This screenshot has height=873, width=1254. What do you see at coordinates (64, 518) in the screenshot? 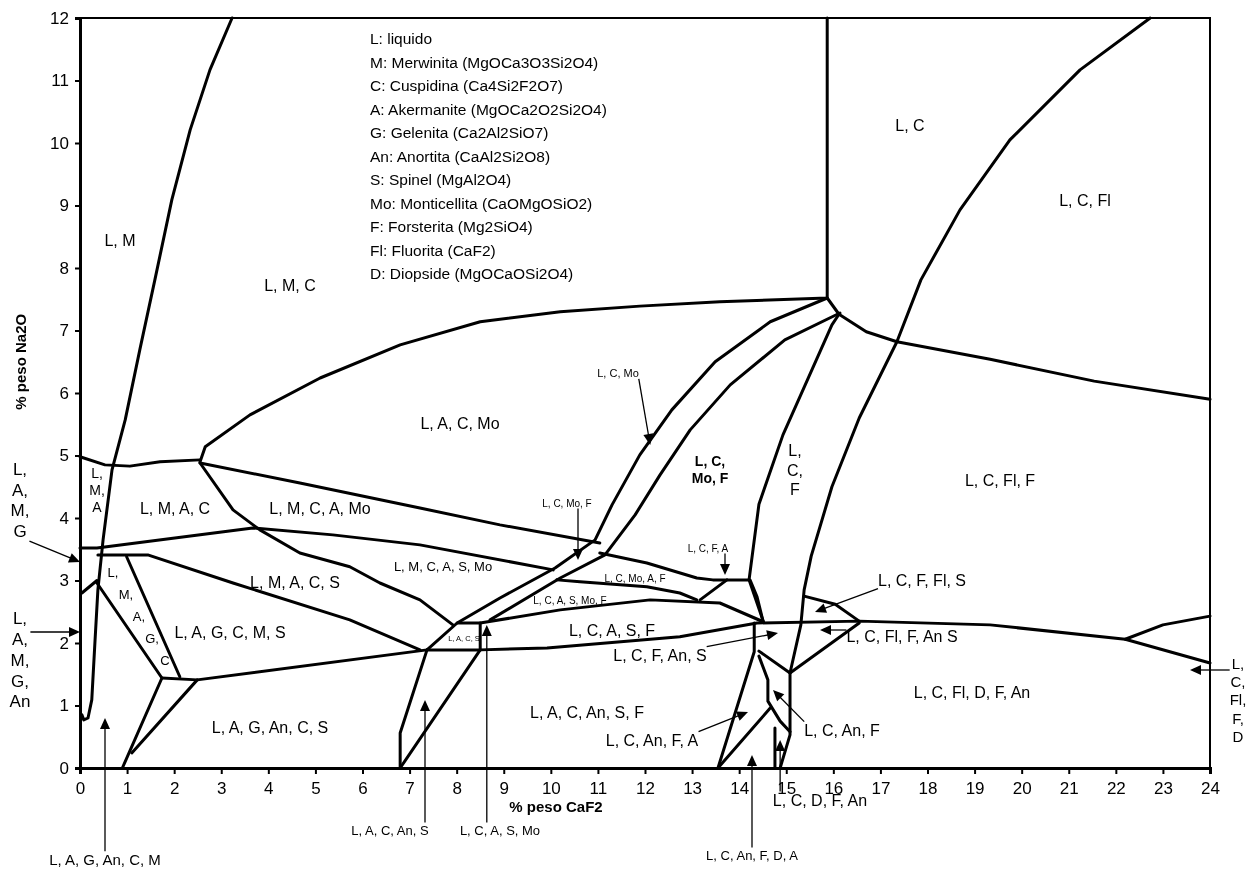
I see `y-tick-label: 4` at bounding box center [64, 518].